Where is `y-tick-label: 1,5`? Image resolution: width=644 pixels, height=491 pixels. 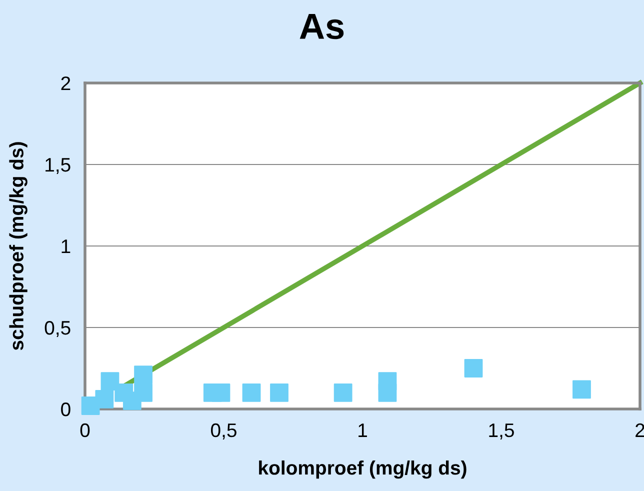 y-tick-label: 1,5 is located at coordinates (58, 166).